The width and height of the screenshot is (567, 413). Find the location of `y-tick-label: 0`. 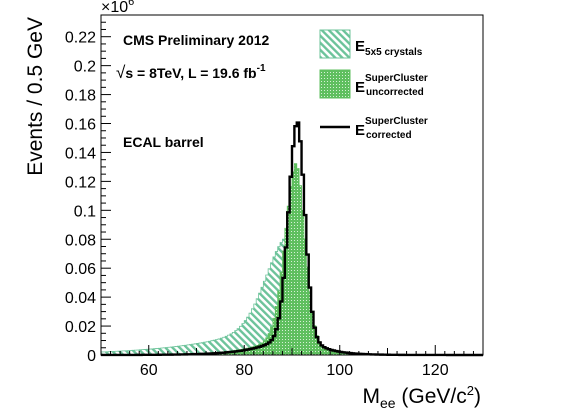

y-tick-label: 0 is located at coordinates (91, 356).